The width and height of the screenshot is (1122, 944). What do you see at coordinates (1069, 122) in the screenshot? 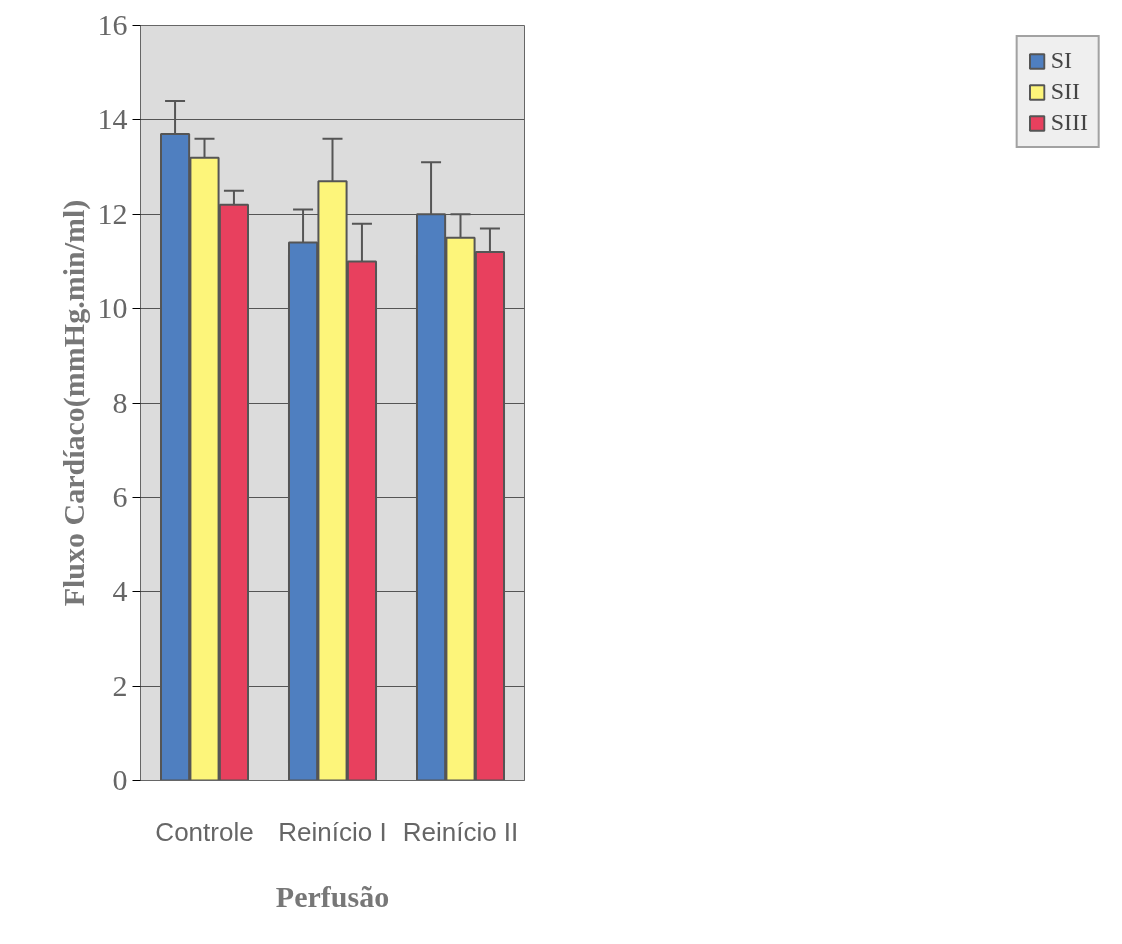
I see `legend-label: SIII` at bounding box center [1069, 122].